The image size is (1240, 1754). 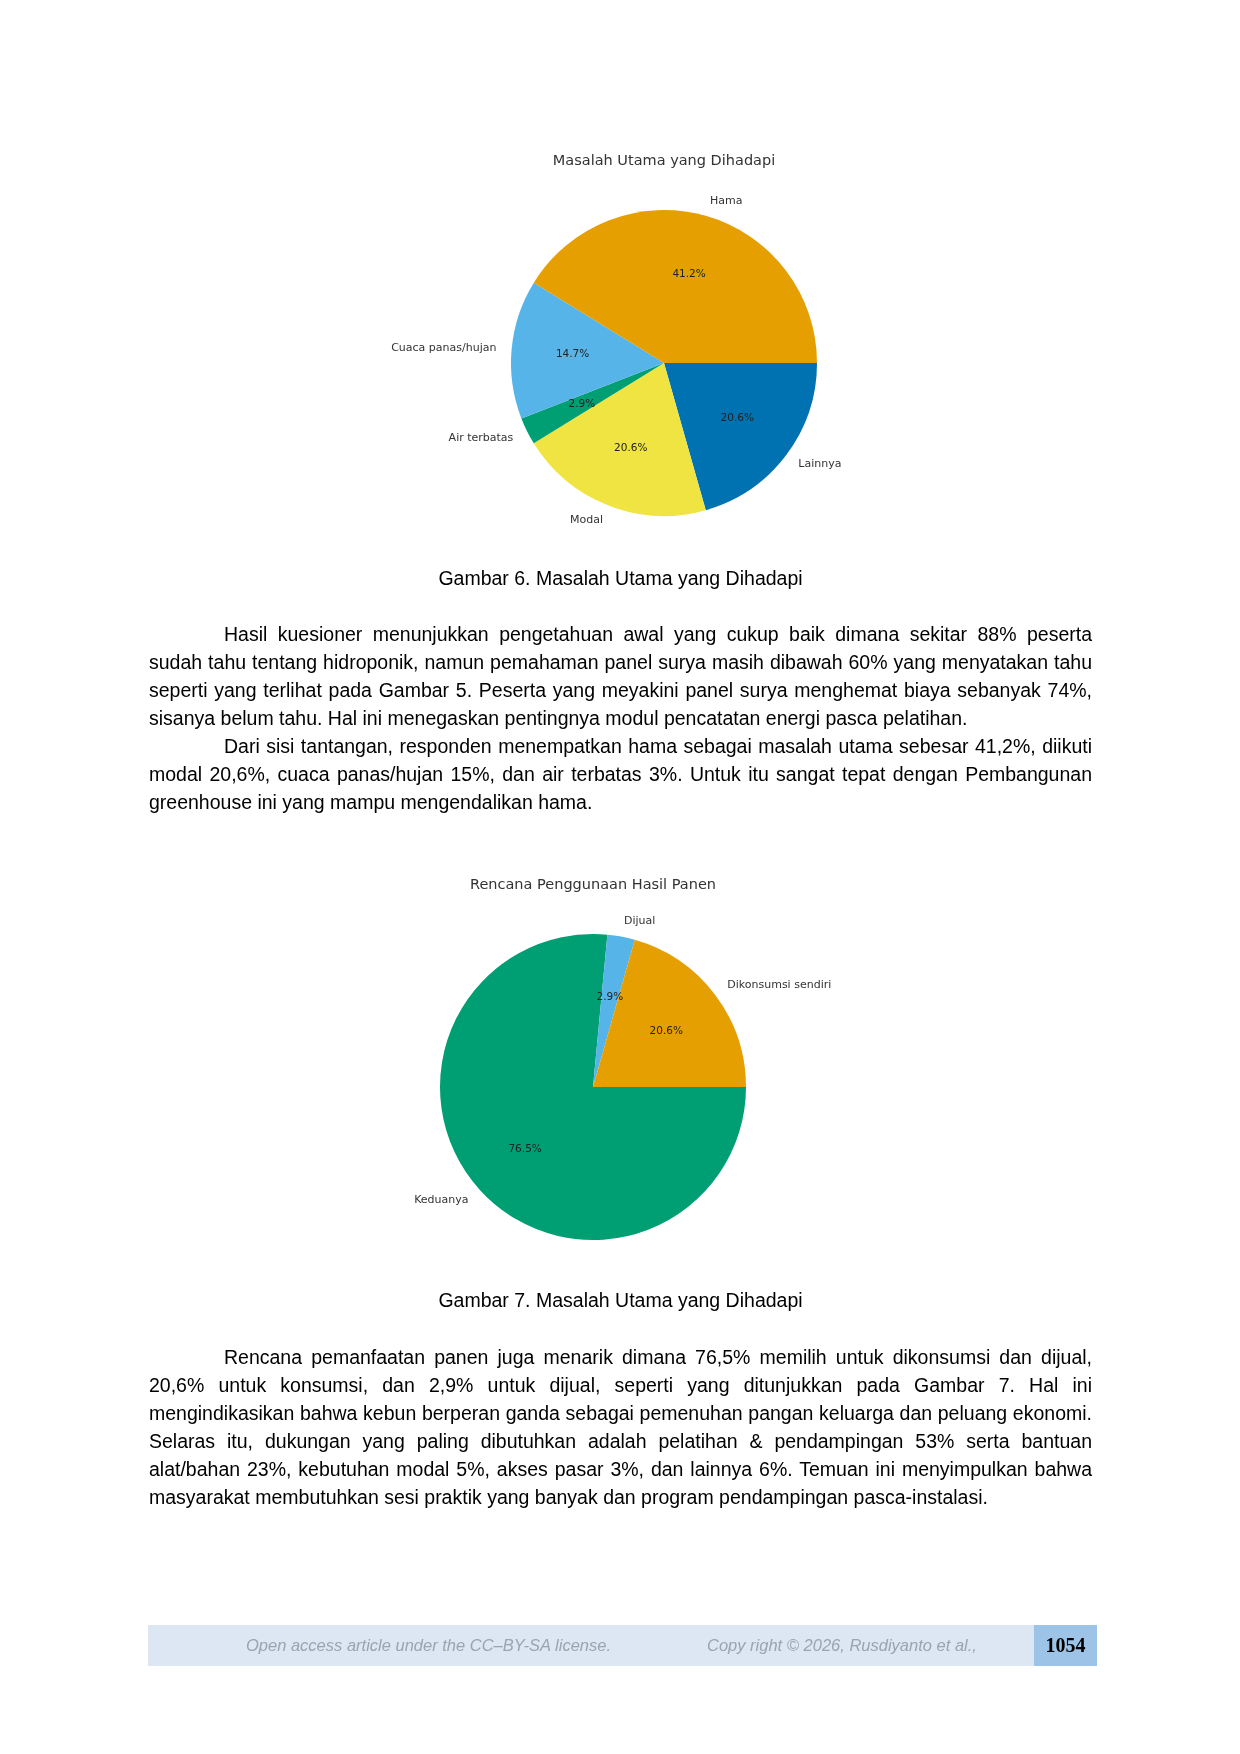 I want to click on text: Gambar 7. Masalah Utama yang Dihadapi, so click(x=620, y=1300).